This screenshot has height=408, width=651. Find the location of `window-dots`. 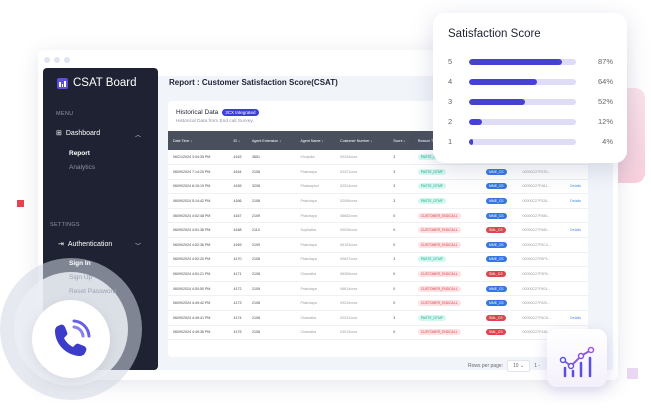

window-dots is located at coordinates (57, 60).